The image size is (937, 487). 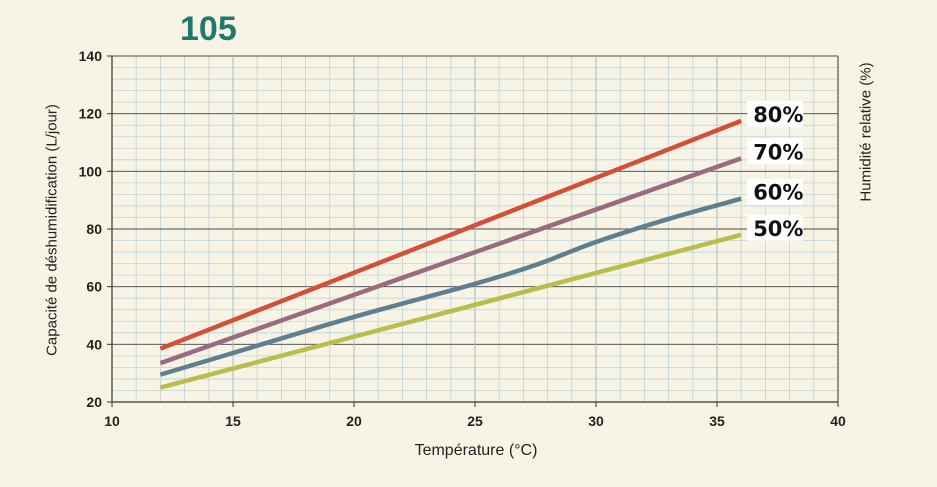 I want to click on series-label-70: 70%, so click(x=778, y=152).